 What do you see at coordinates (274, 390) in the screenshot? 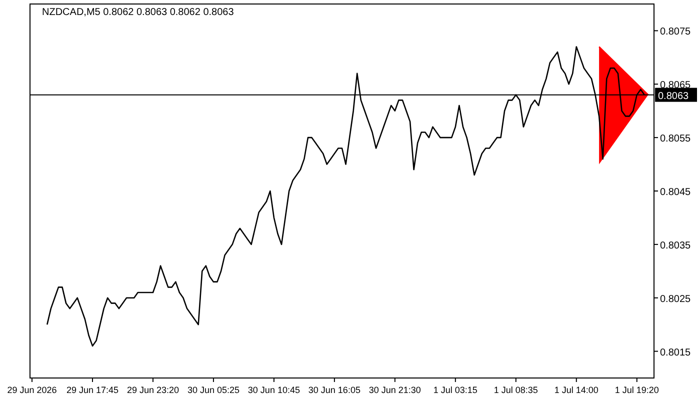
I see `x-tick-label: 30 Jun 10:45` at bounding box center [274, 390].